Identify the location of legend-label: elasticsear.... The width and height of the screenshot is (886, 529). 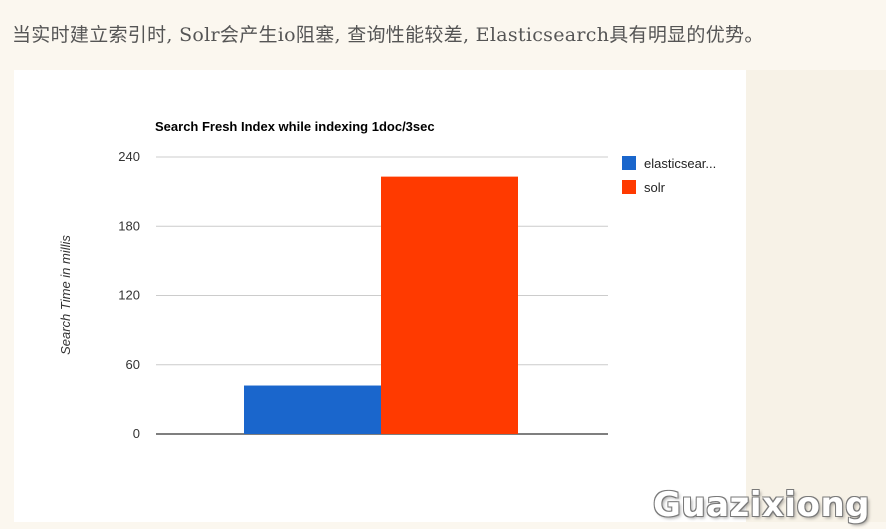
(680, 163).